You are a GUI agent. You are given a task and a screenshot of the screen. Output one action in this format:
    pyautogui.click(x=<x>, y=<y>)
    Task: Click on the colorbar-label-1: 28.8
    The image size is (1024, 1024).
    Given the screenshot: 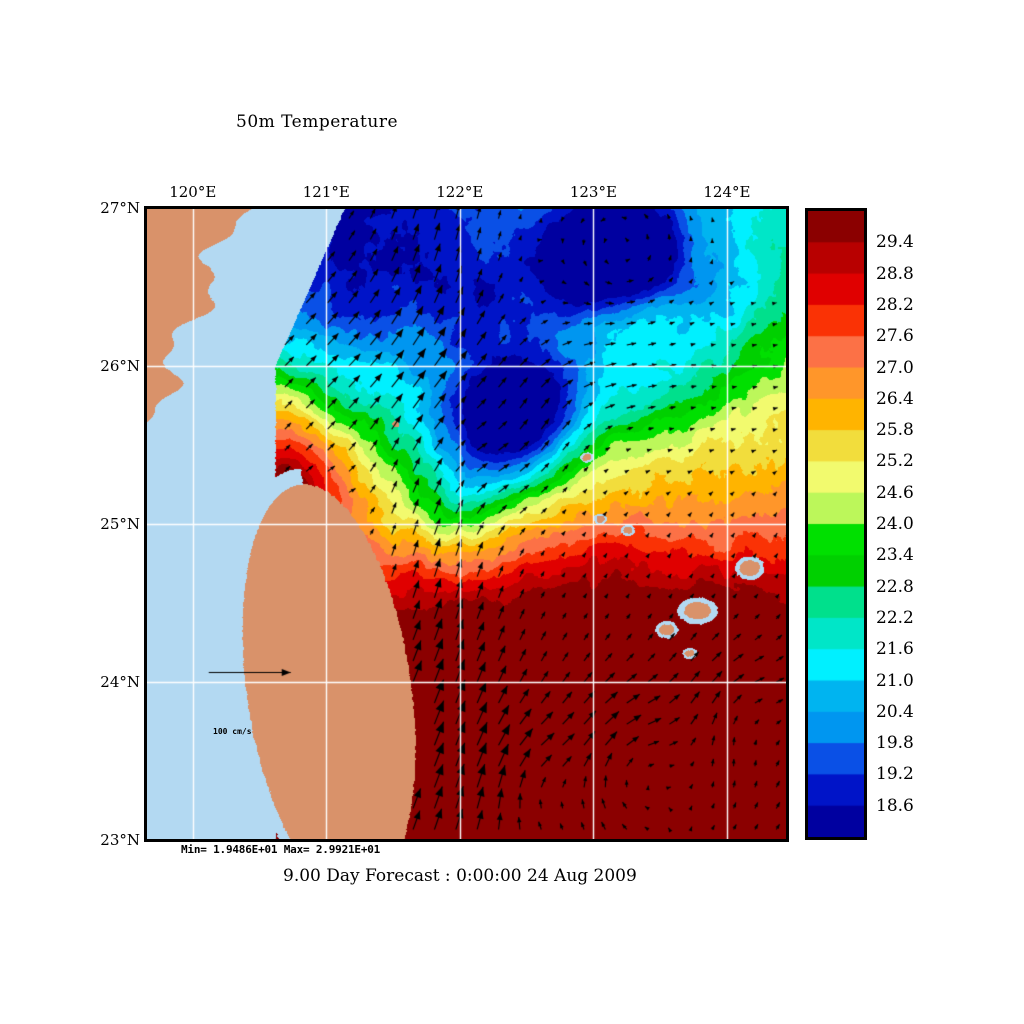 What is the action you would take?
    pyautogui.click(x=895, y=273)
    